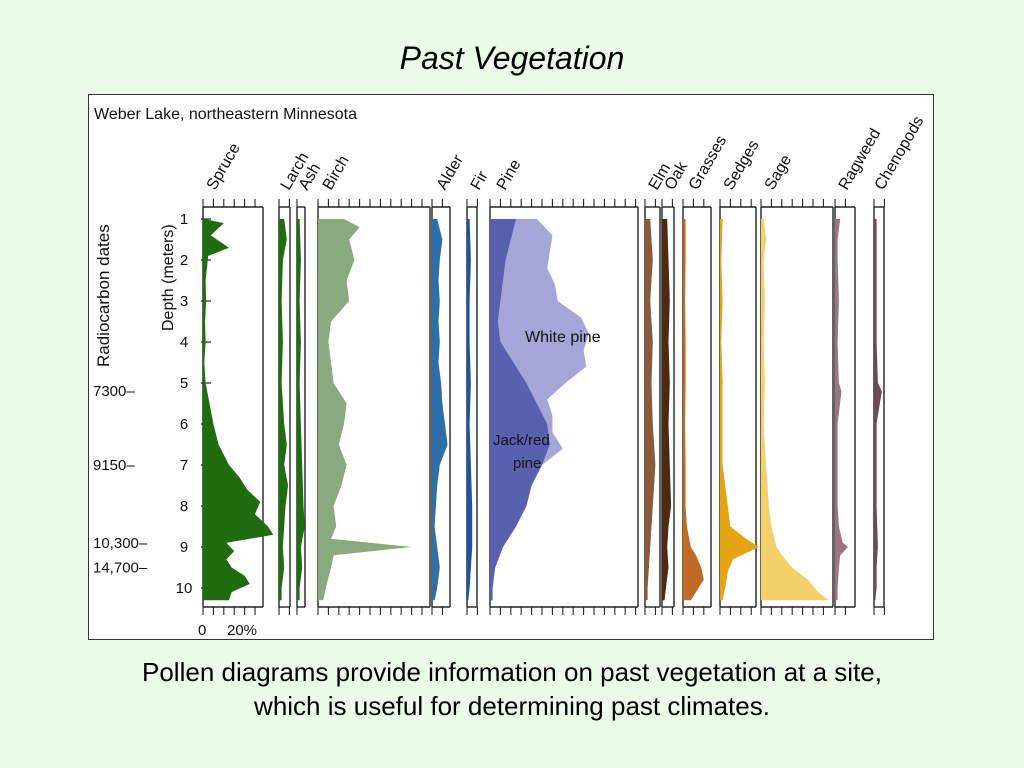 Image resolution: width=1024 pixels, height=768 pixels. What do you see at coordinates (841, 410) in the screenshot?
I see `pollen-area-ragweed` at bounding box center [841, 410].